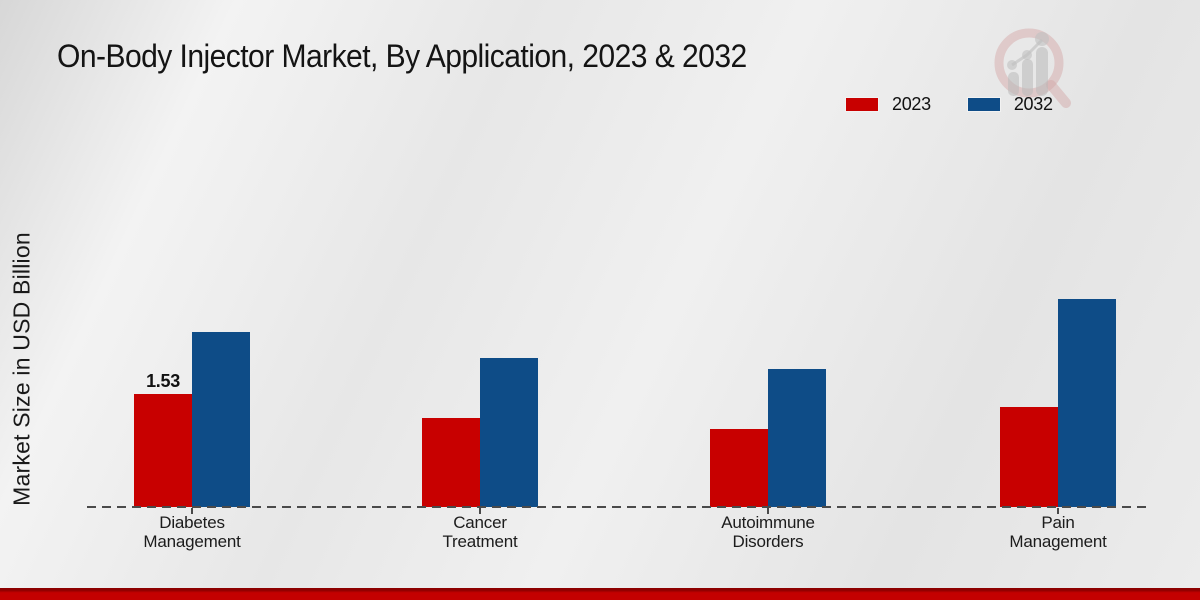 Image resolution: width=1200 pixels, height=600 pixels. What do you see at coordinates (983, 104) in the screenshot?
I see `legend-swatch-2032` at bounding box center [983, 104].